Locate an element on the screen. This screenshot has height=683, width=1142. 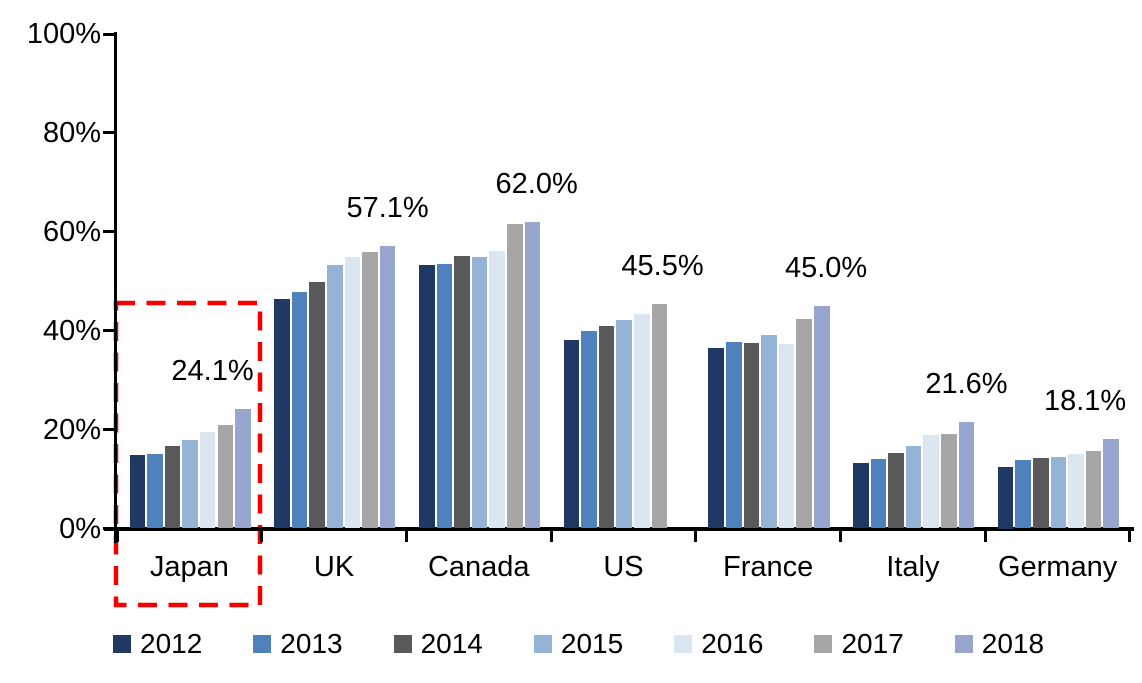
category-label: France is located at coordinates (768, 567).